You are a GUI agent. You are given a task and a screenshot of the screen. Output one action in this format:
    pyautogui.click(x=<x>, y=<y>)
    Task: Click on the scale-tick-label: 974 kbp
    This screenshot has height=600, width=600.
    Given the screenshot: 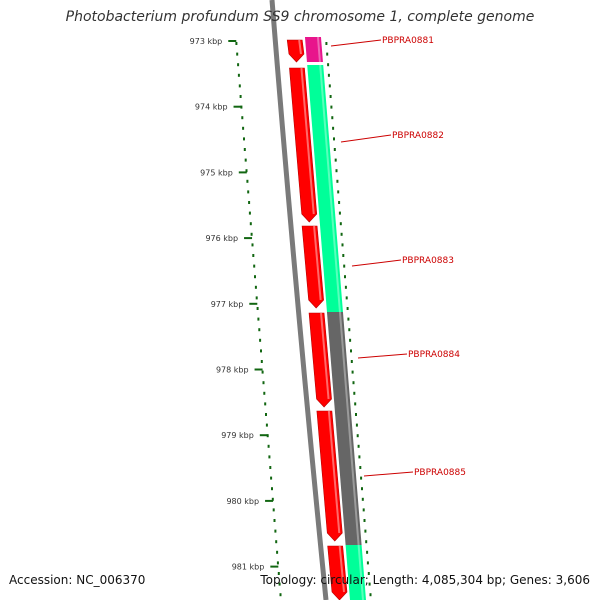 What is the action you would take?
    pyautogui.click(x=211, y=107)
    